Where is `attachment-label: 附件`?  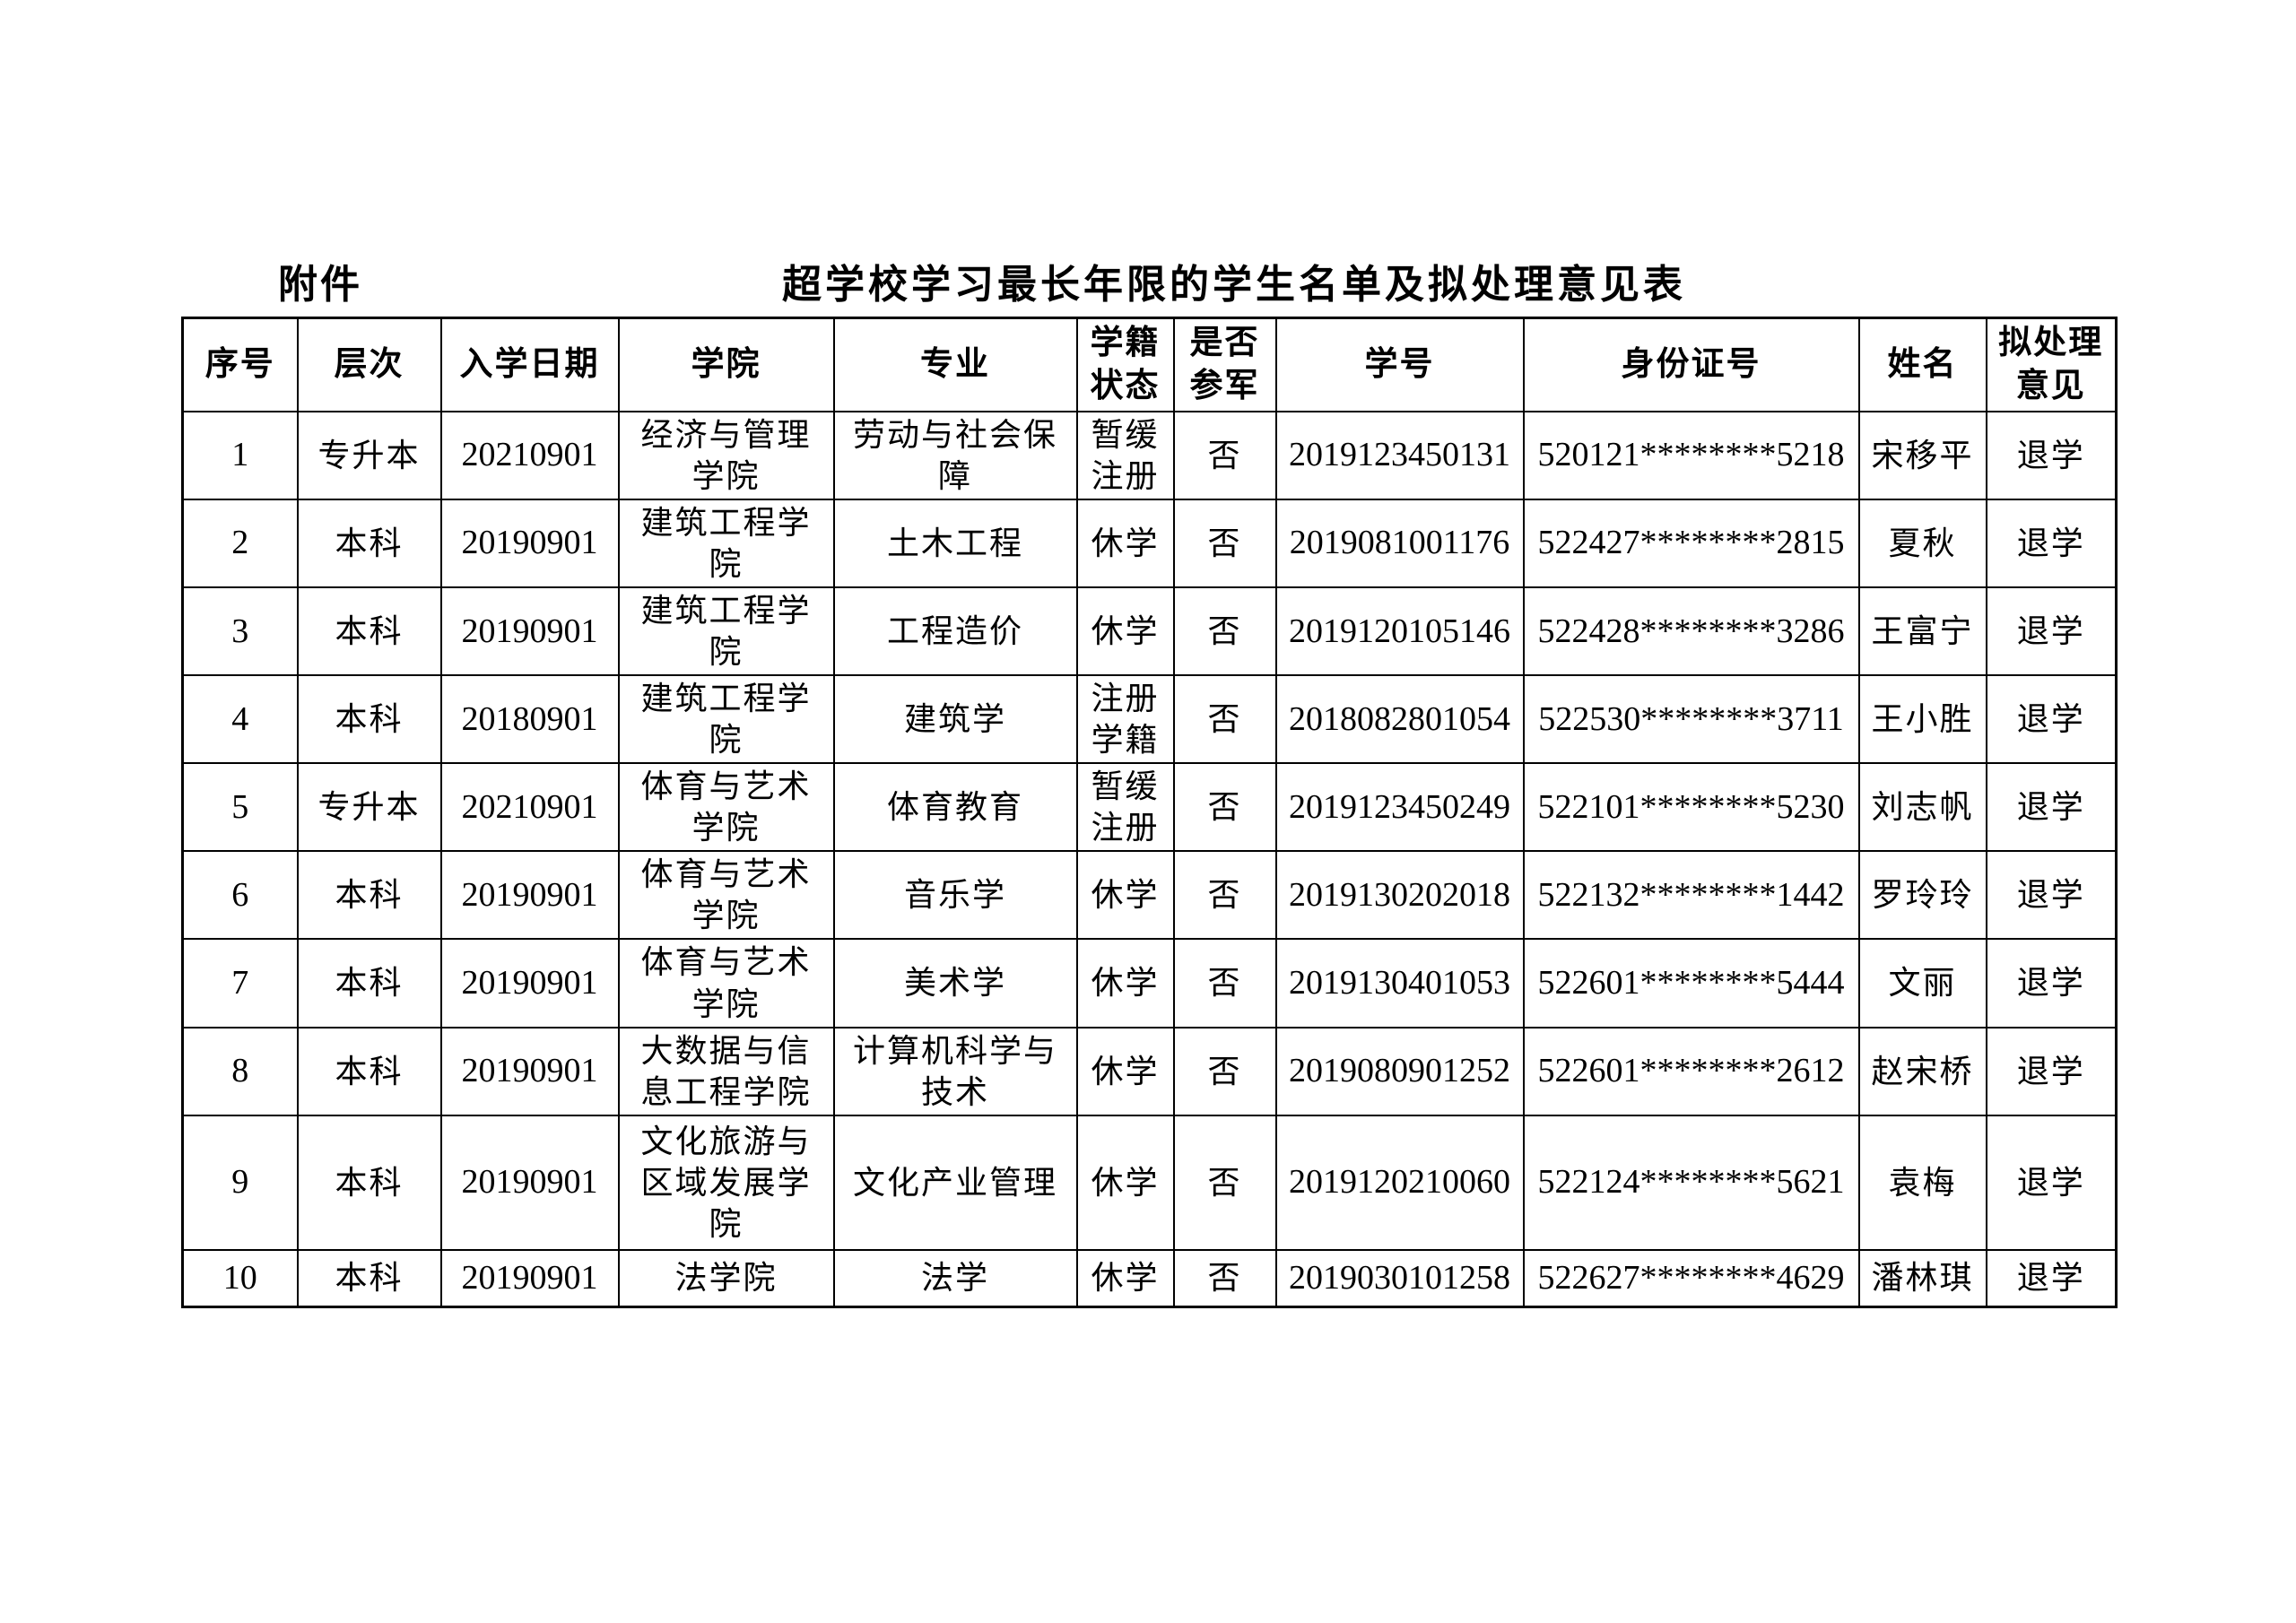
attachment-label: 附件 is located at coordinates (320, 285).